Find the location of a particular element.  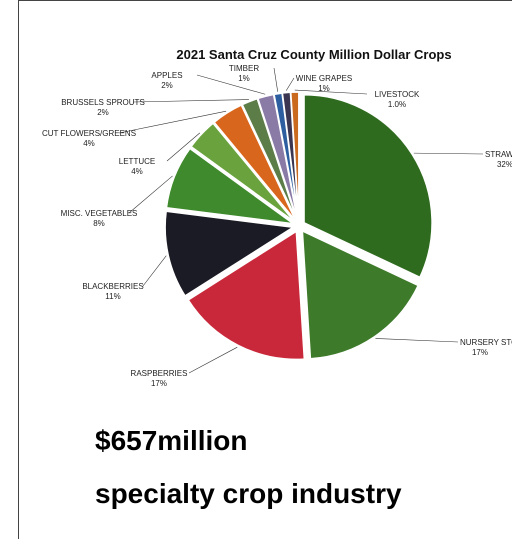

slice-misc-vegetables is located at coordinates (229, 186).